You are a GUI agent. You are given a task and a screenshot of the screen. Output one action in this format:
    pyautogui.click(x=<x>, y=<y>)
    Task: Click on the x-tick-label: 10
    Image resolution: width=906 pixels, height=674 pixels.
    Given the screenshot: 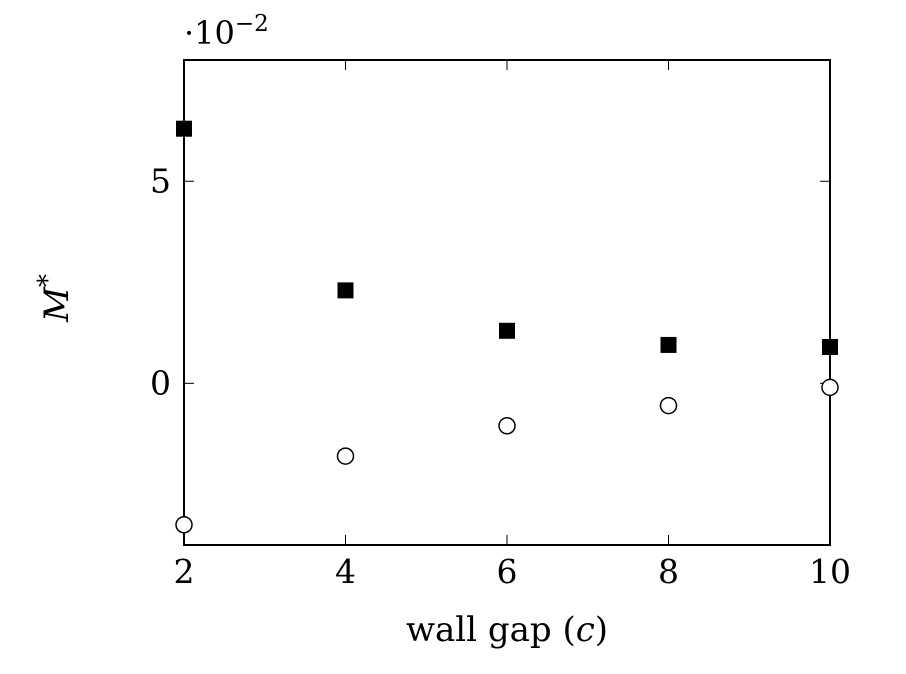 What is the action you would take?
    pyautogui.click(x=830, y=571)
    